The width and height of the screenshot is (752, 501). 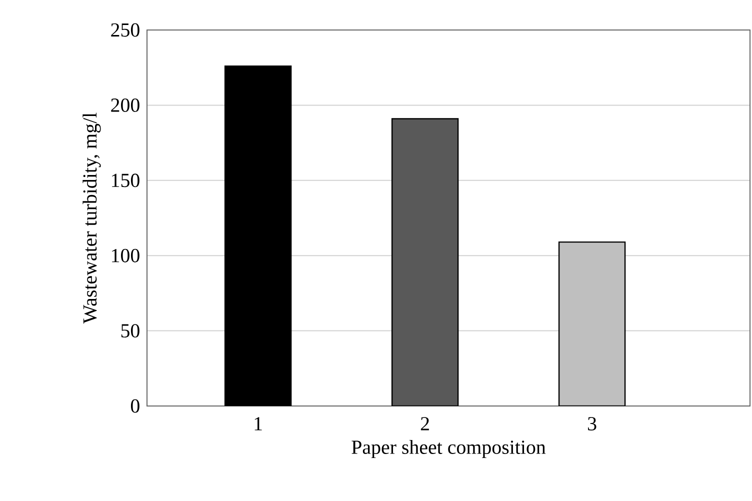 What do you see at coordinates (126, 255) in the screenshot?
I see `y-tick-label: 100` at bounding box center [126, 255].